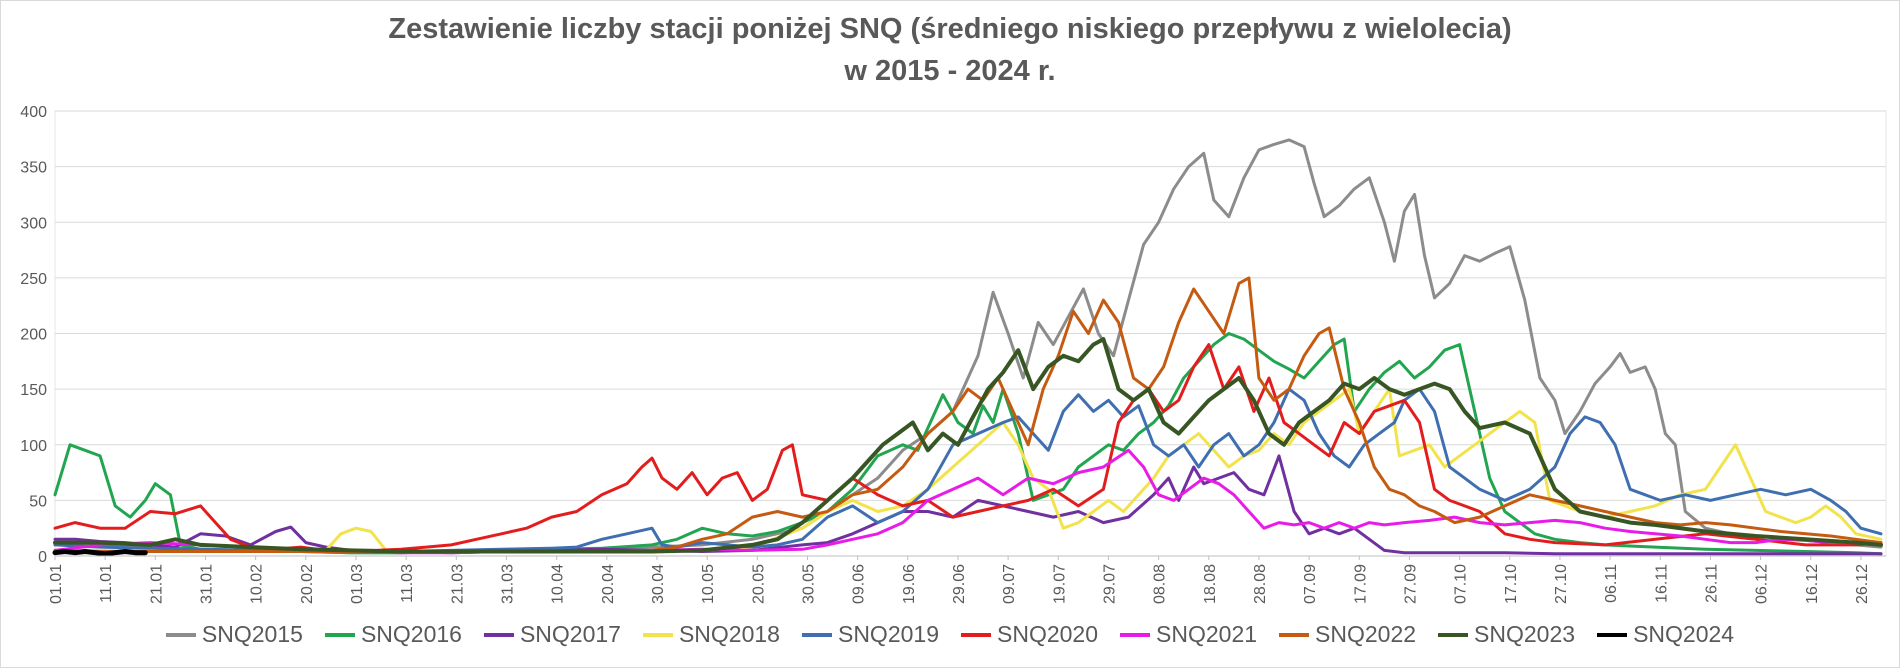  Describe the element at coordinates (1862, 584) in the screenshot. I see `x-tick-label: 26.12` at that location.